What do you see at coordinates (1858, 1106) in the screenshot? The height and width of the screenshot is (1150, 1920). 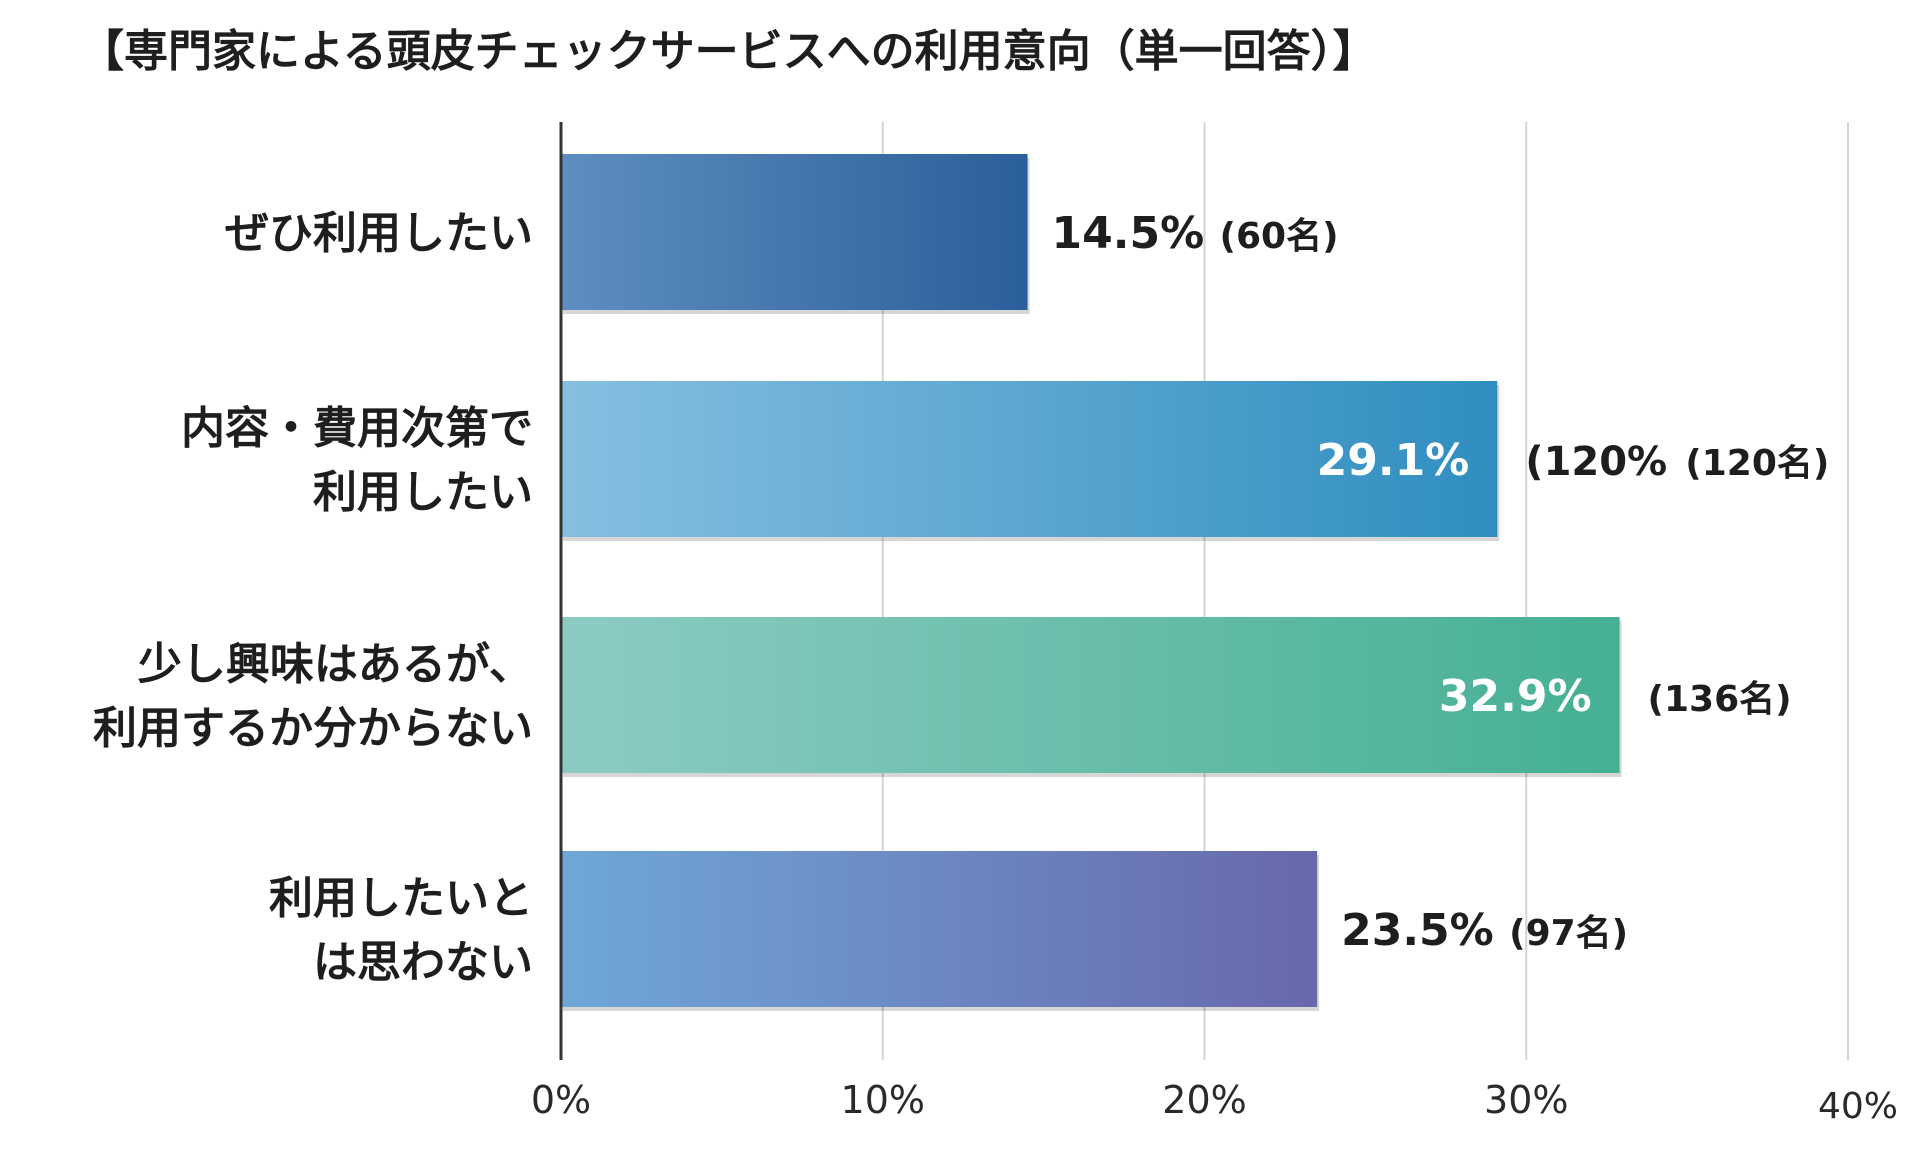 I see `x-tick-label: 40%` at bounding box center [1858, 1106].